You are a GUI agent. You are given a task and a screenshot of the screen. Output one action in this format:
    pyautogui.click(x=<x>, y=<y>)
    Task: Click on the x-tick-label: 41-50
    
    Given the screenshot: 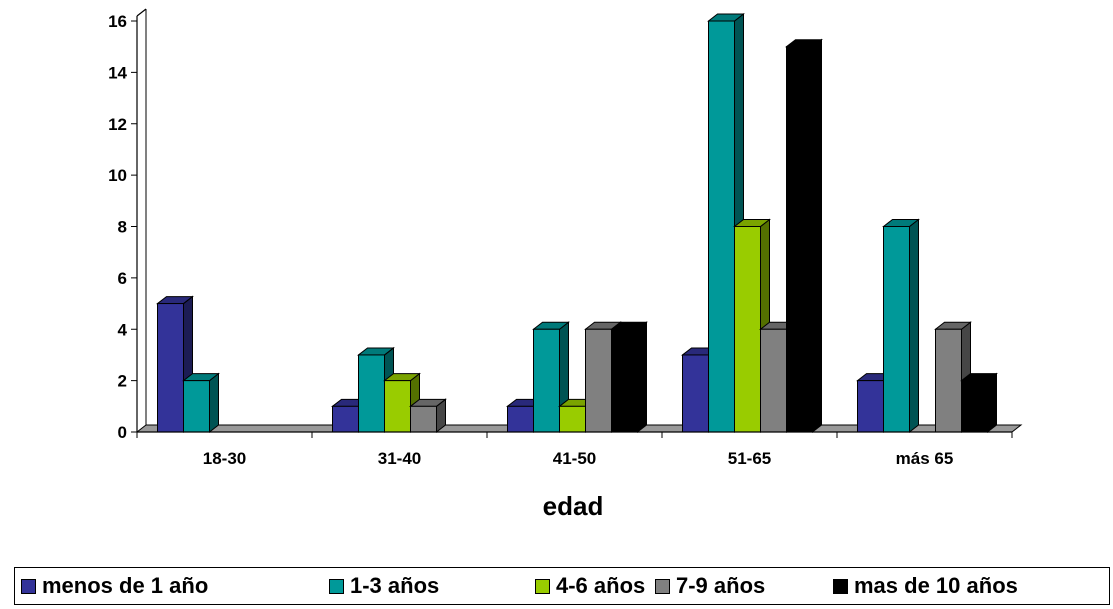 What is the action you would take?
    pyautogui.click(x=574, y=458)
    